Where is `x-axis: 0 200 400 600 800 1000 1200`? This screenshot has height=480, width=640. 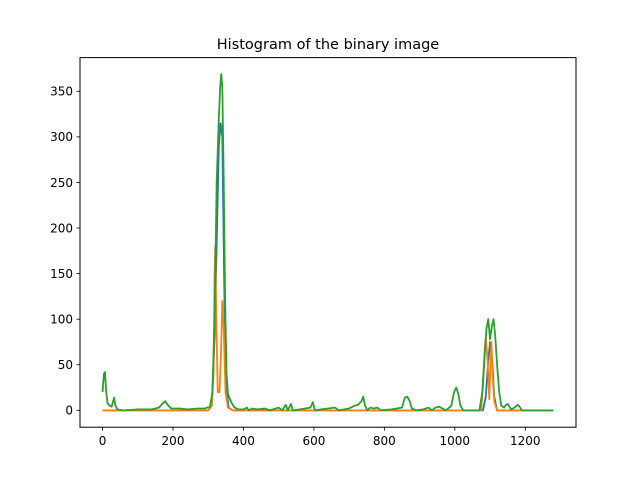
x-axis: 0 200 400 600 800 1000 1200 is located at coordinates (320, 437).